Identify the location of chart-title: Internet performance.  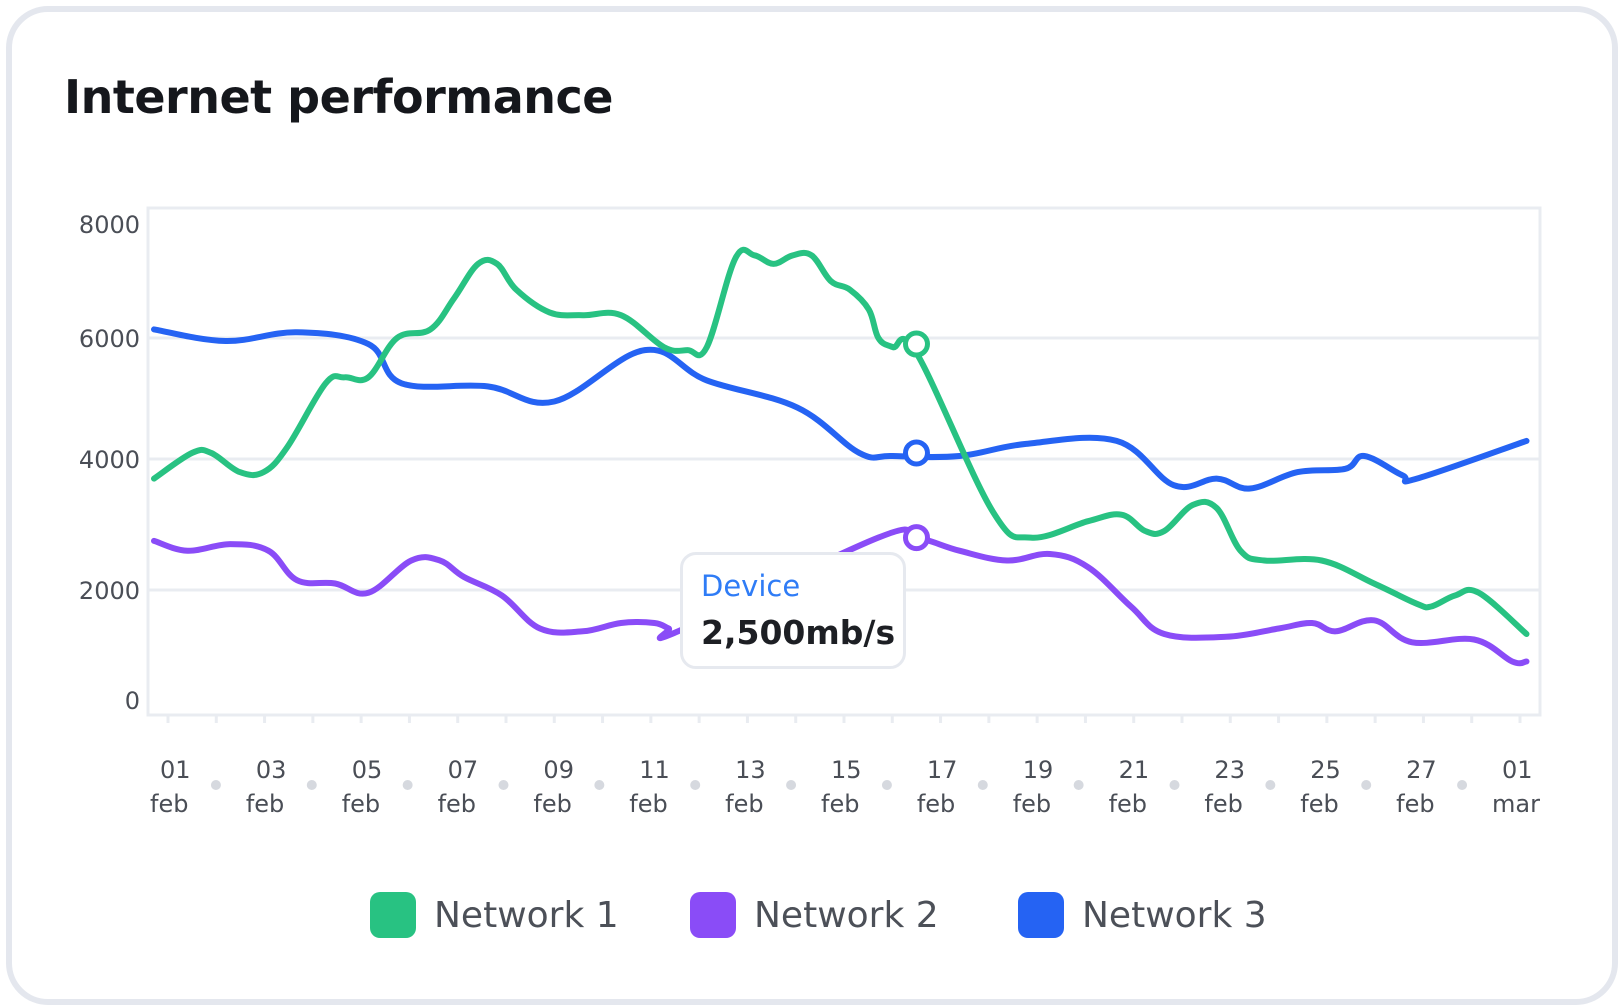
(339, 97).